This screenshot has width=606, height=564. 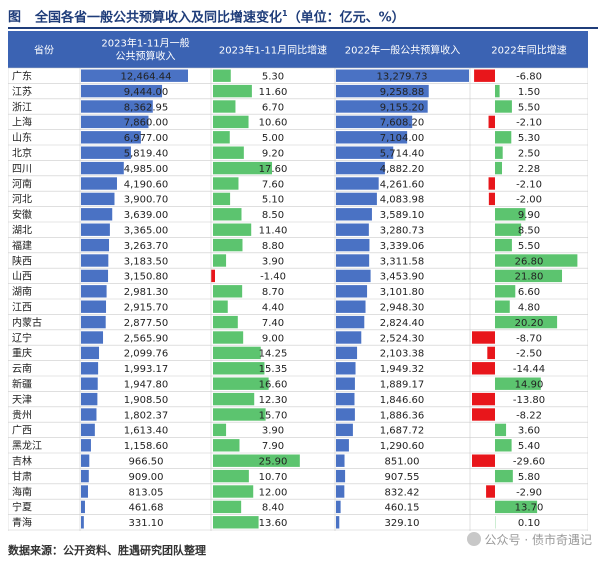 What do you see at coordinates (273, 184) in the screenshot?
I see `value-growth-2023: 7.60` at bounding box center [273, 184].